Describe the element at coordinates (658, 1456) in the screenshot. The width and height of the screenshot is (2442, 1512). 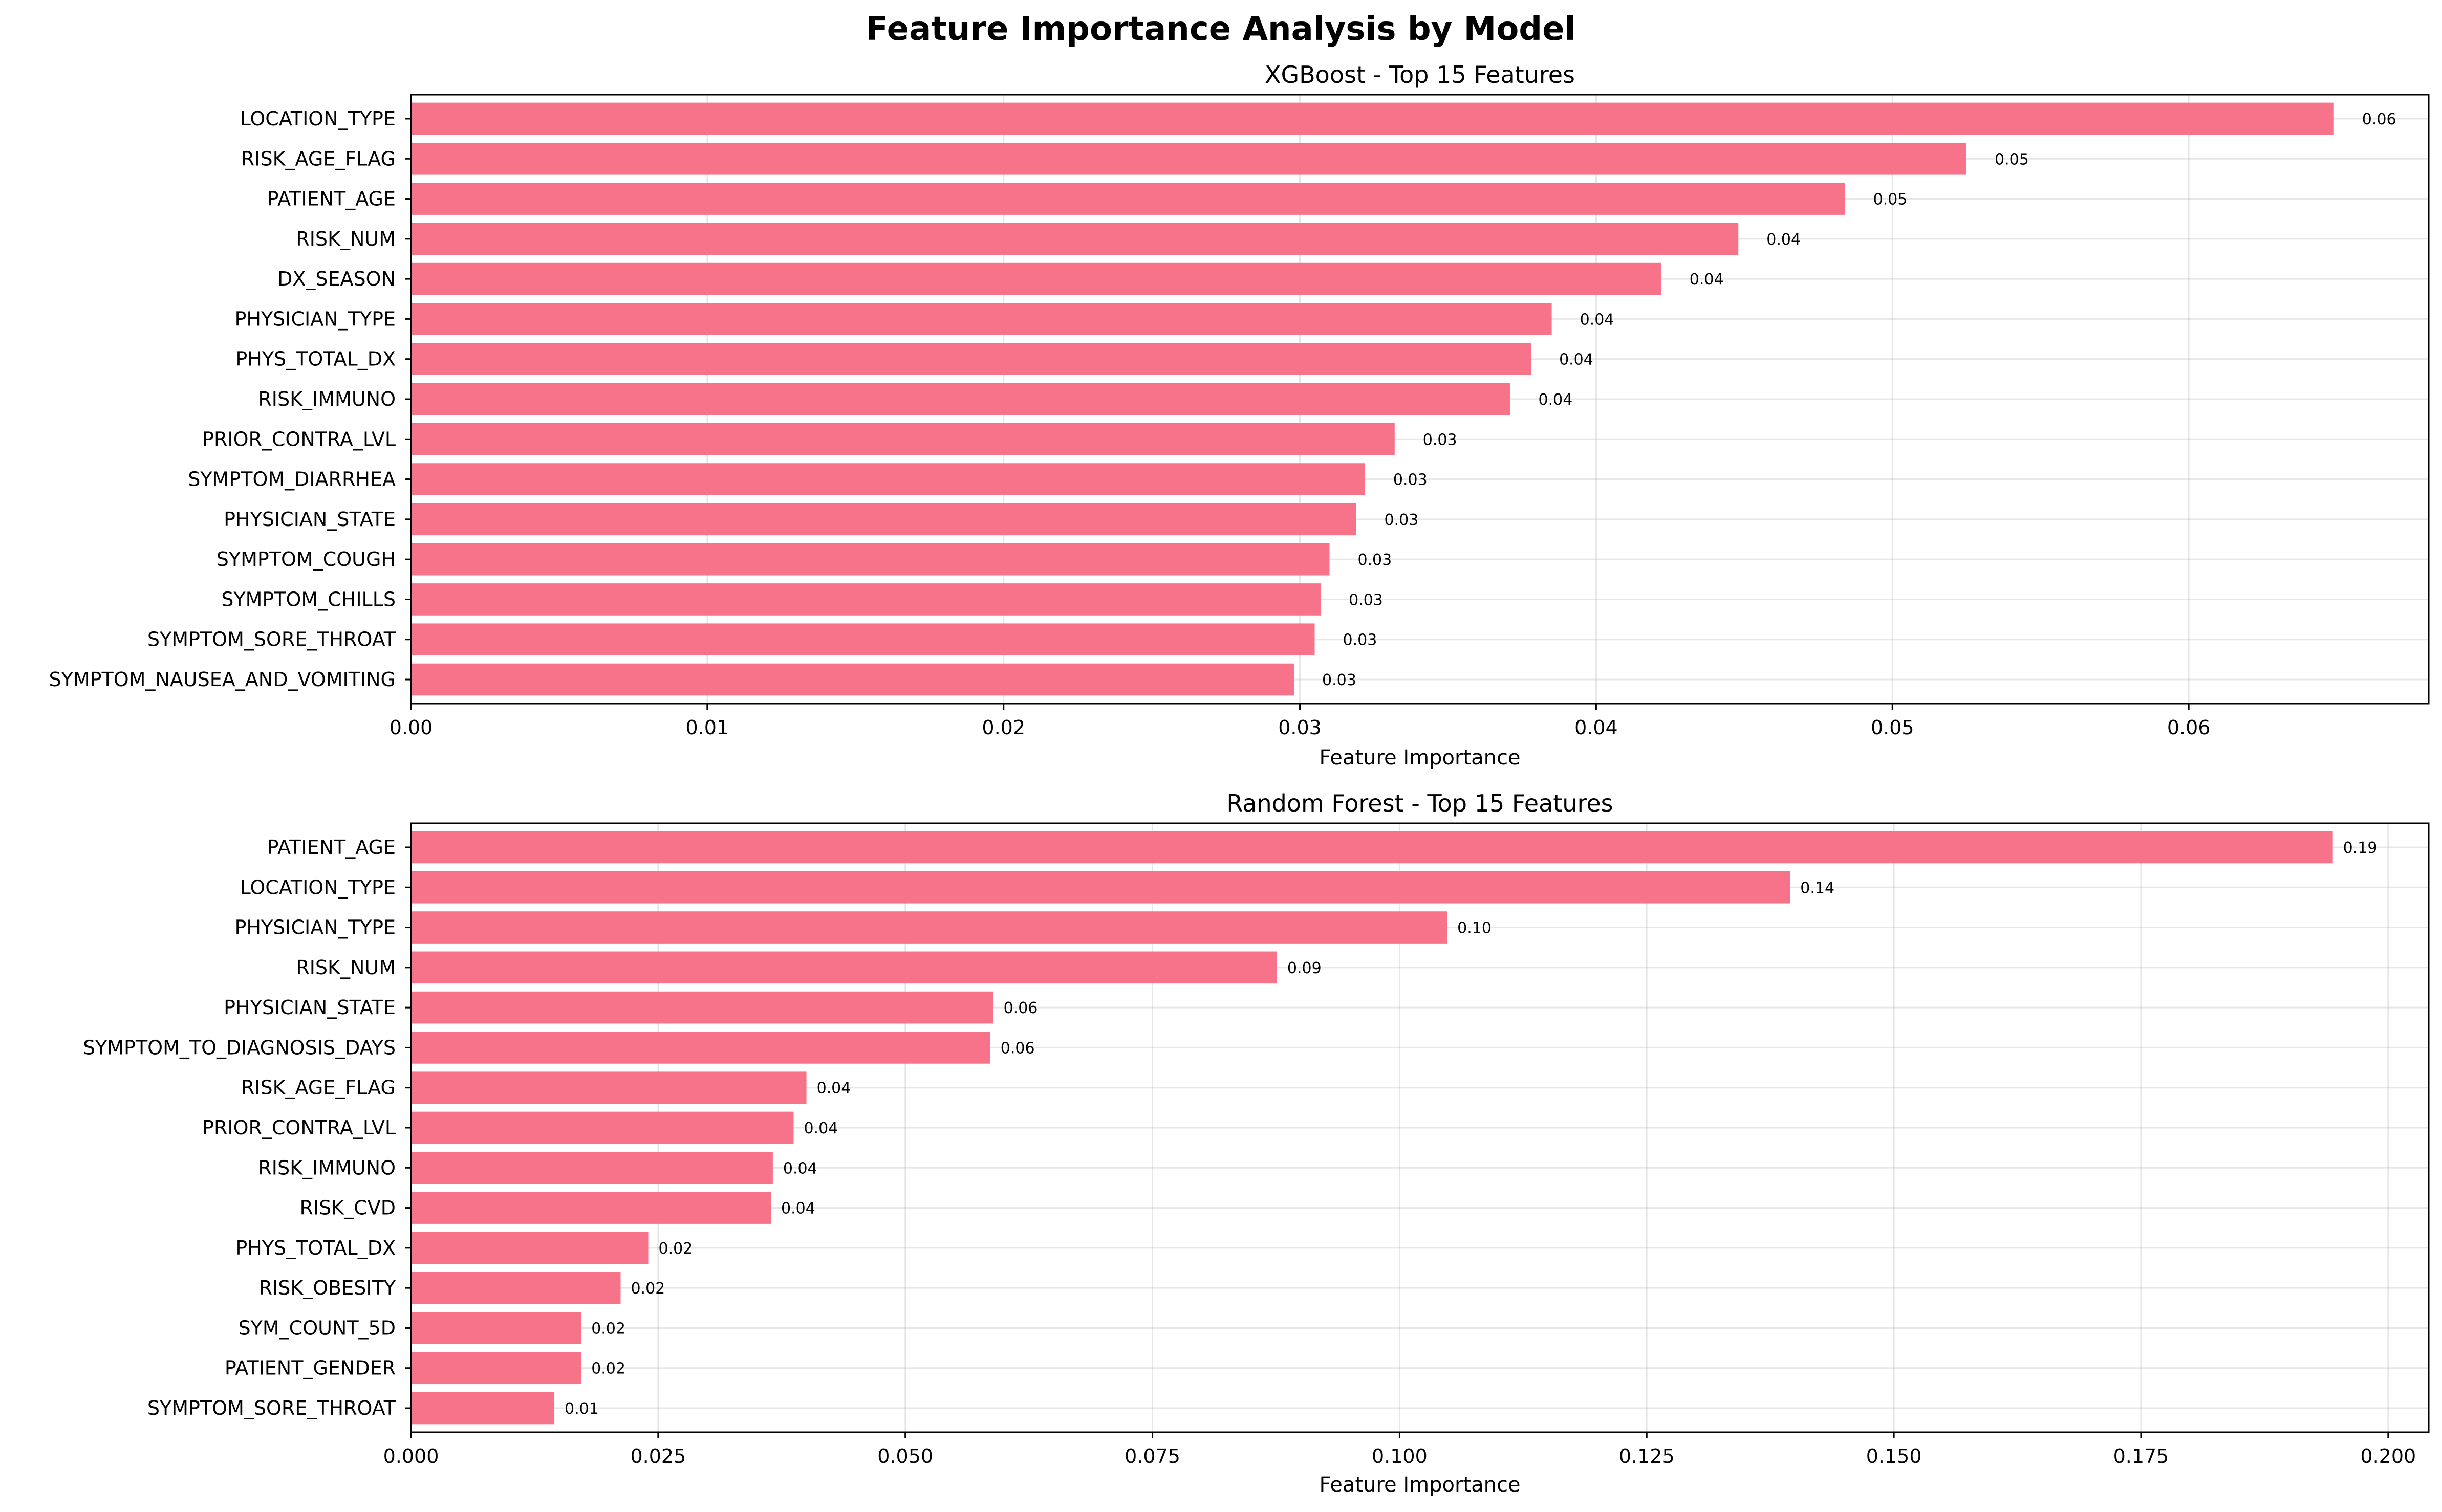
I see `random-forest-x-tick-label: 0.025` at that location.